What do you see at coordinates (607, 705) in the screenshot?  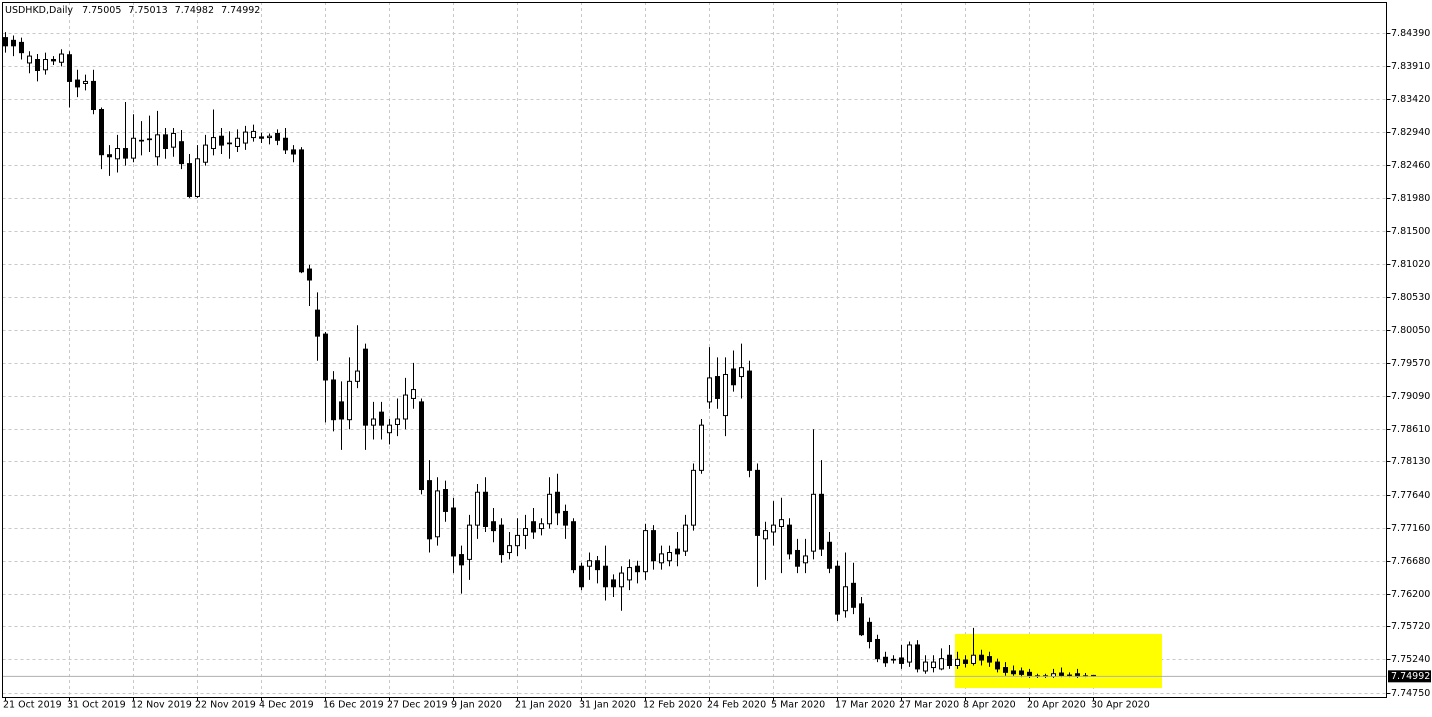 I see `x-tick-label: 31 Jan 2020` at bounding box center [607, 705].